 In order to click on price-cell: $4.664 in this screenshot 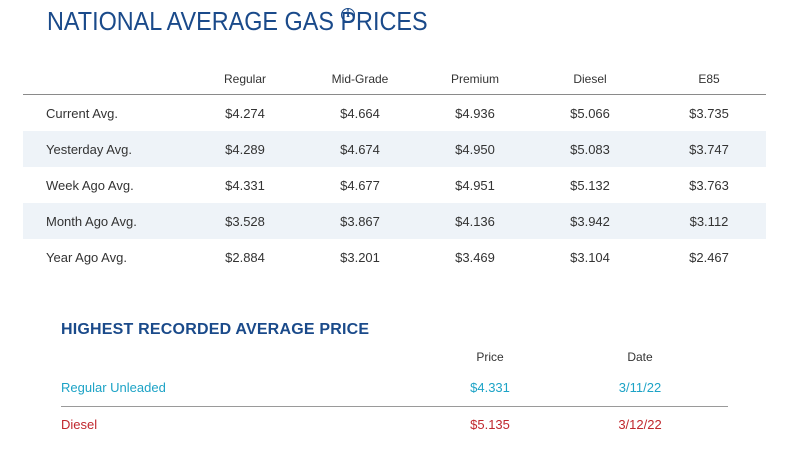, I will do `click(360, 113)`.